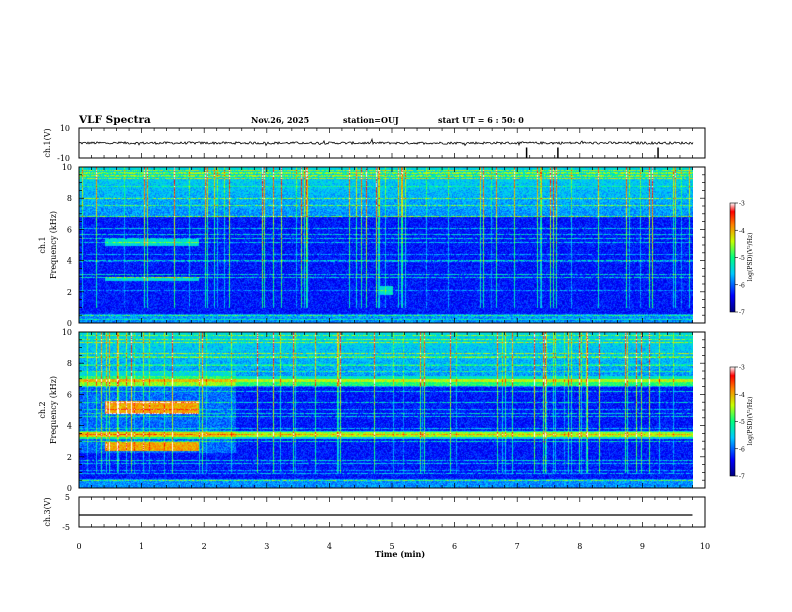 Image resolution: width=792 pixels, height=612 pixels. I want to click on time-axis-label: Time (min), so click(400, 554).